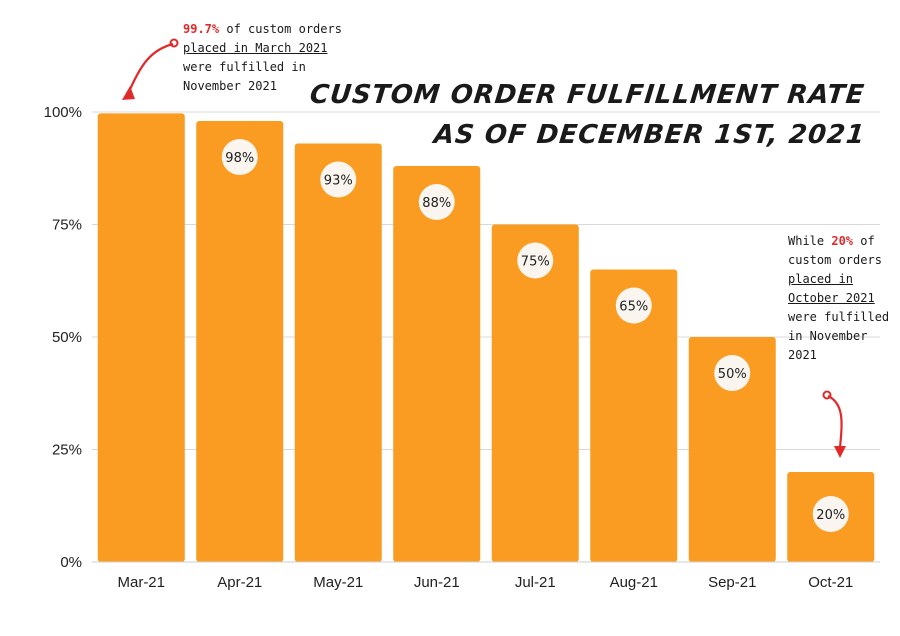 The height and width of the screenshot is (636, 900). I want to click on arrow-head-right, so click(840, 452).